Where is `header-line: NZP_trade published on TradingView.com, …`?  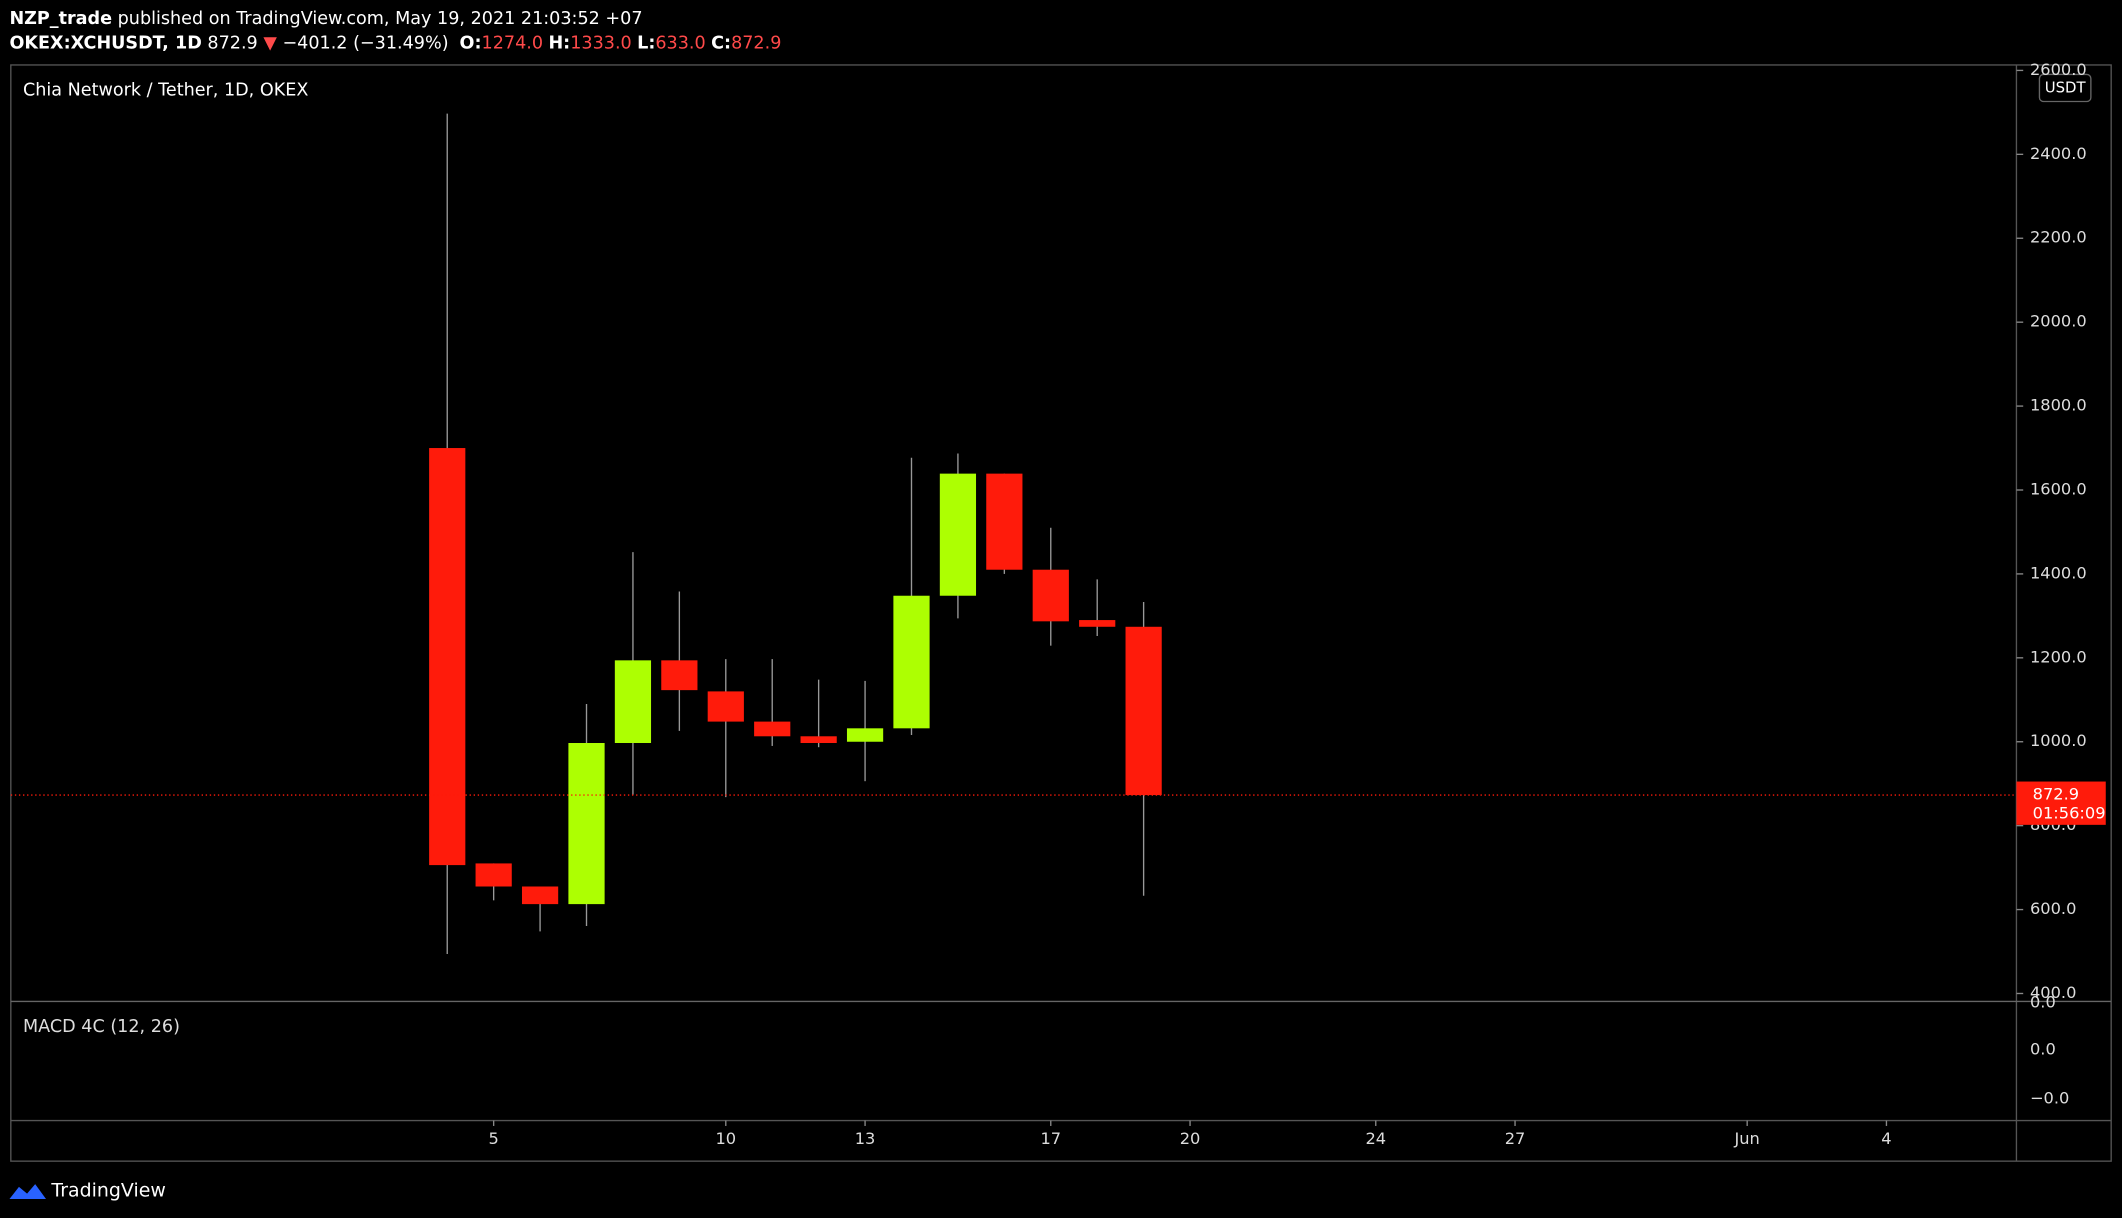
header-line: NZP_trade published on TradingView.com, … is located at coordinates (325, 19).